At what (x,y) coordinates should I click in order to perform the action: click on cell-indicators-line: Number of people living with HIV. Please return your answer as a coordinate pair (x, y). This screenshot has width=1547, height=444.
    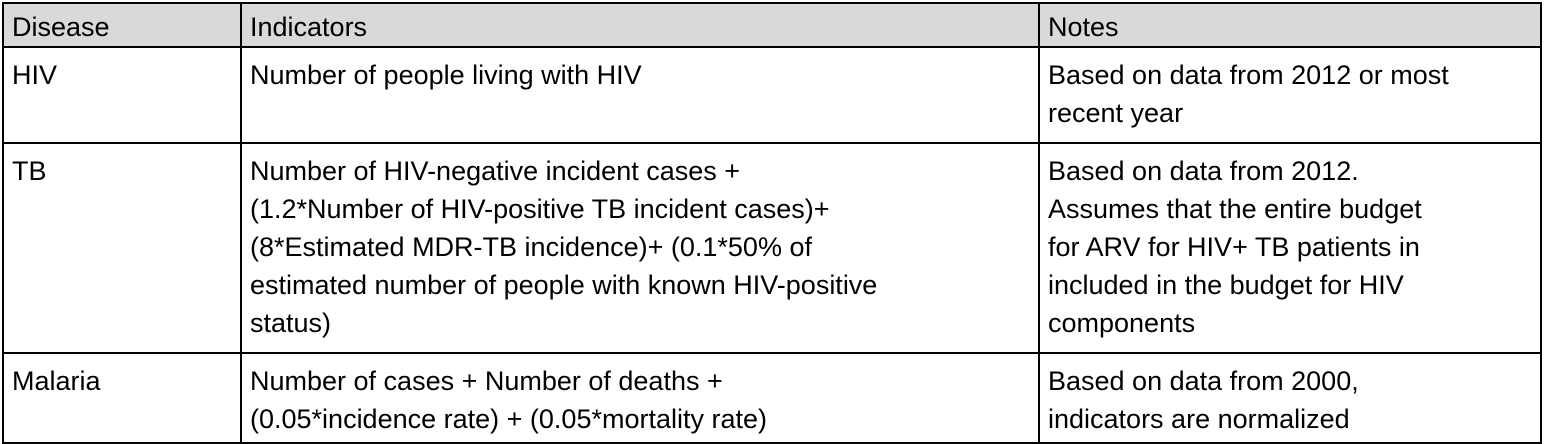
    Looking at the image, I should click on (446, 75).